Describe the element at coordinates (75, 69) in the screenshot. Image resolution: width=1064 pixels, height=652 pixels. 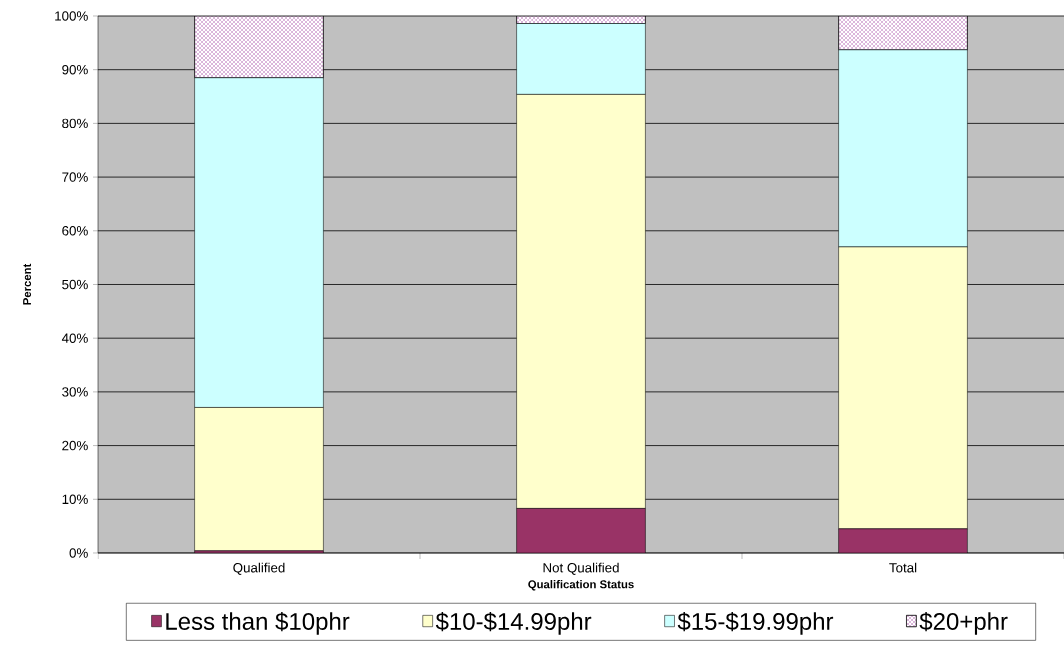
I see `y-tick-label: 90%` at that location.